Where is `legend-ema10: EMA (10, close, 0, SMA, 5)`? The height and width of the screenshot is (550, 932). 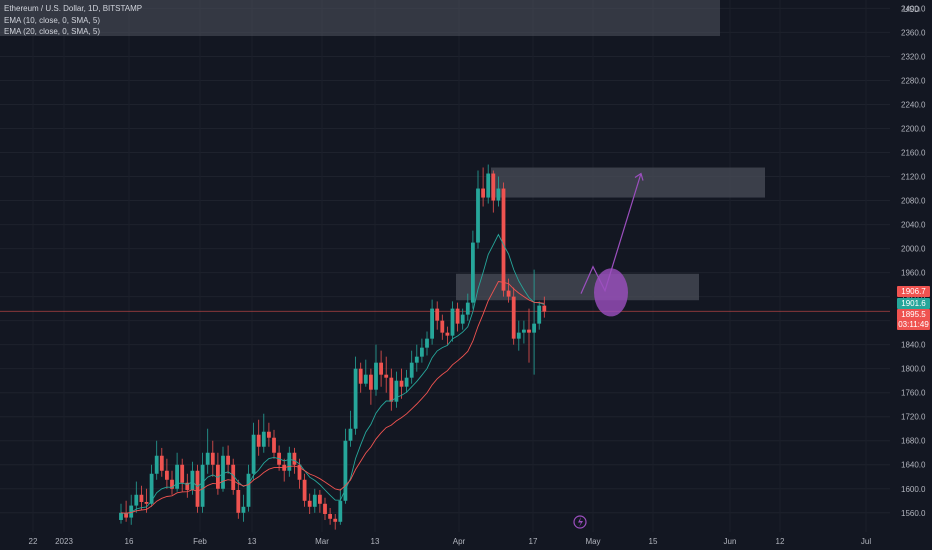
legend-ema10: EMA (10, close, 0, SMA, 5) is located at coordinates (52, 20).